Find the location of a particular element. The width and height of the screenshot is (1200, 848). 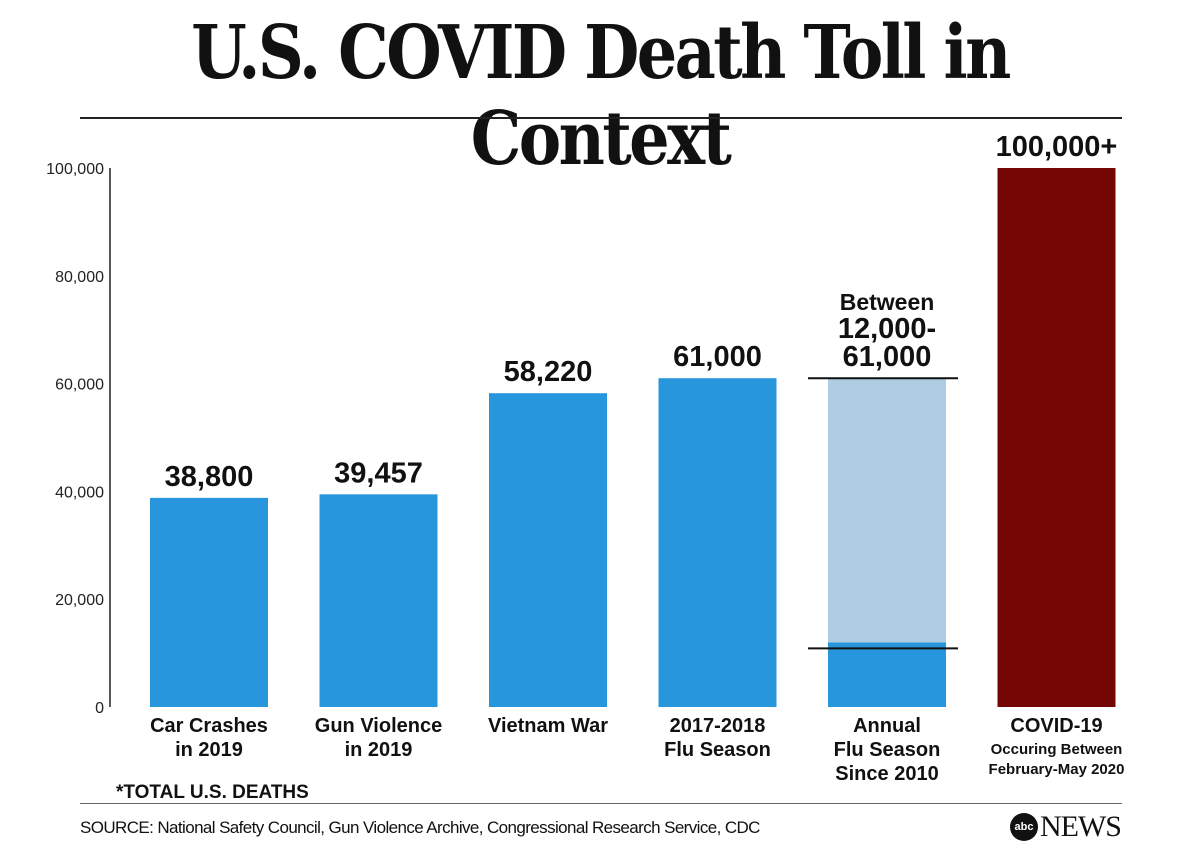

y-tick-label: 40,000 is located at coordinates (79, 492).